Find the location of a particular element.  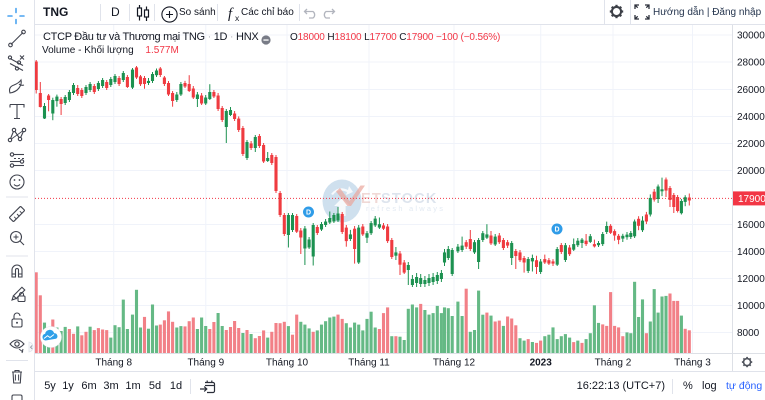

svg-text: Tháng 11 is located at coordinates (369, 363).